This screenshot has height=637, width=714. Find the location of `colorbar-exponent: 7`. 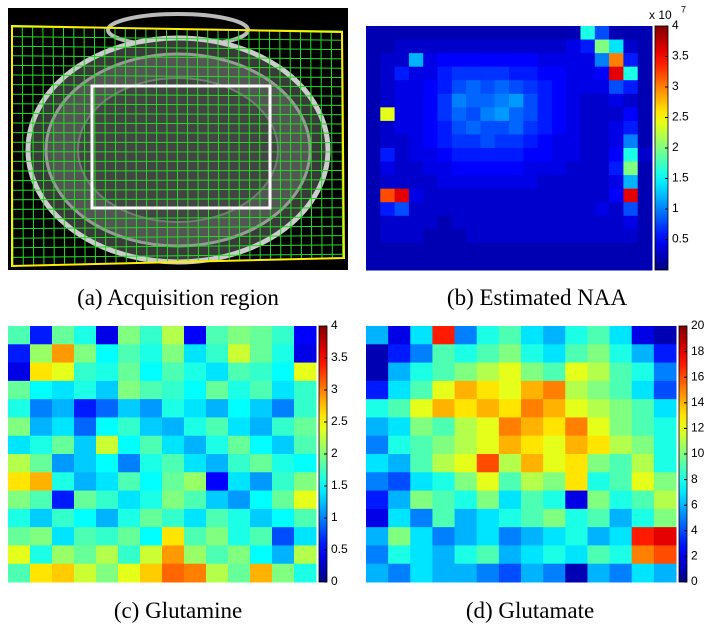

colorbar-exponent: 7 is located at coordinates (683, 9).